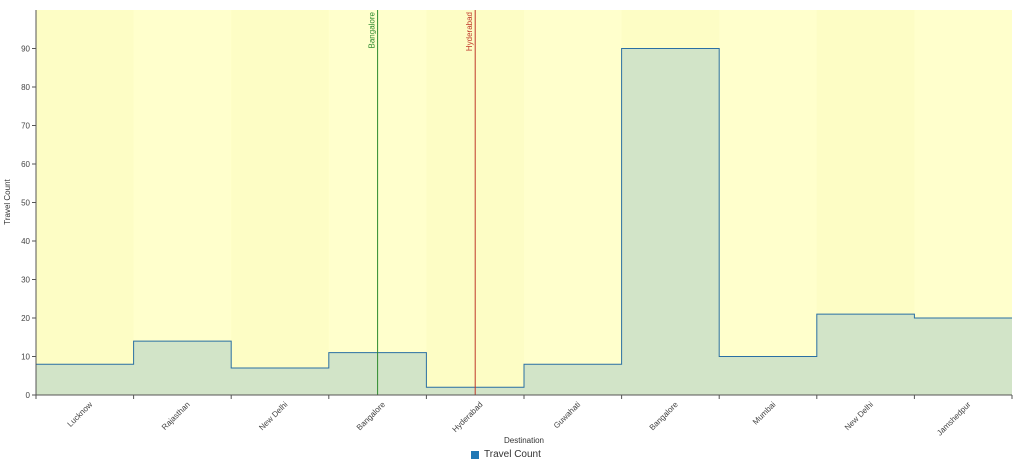  What do you see at coordinates (80, 414) in the screenshot?
I see `x-tick-label: Lucknow` at bounding box center [80, 414].